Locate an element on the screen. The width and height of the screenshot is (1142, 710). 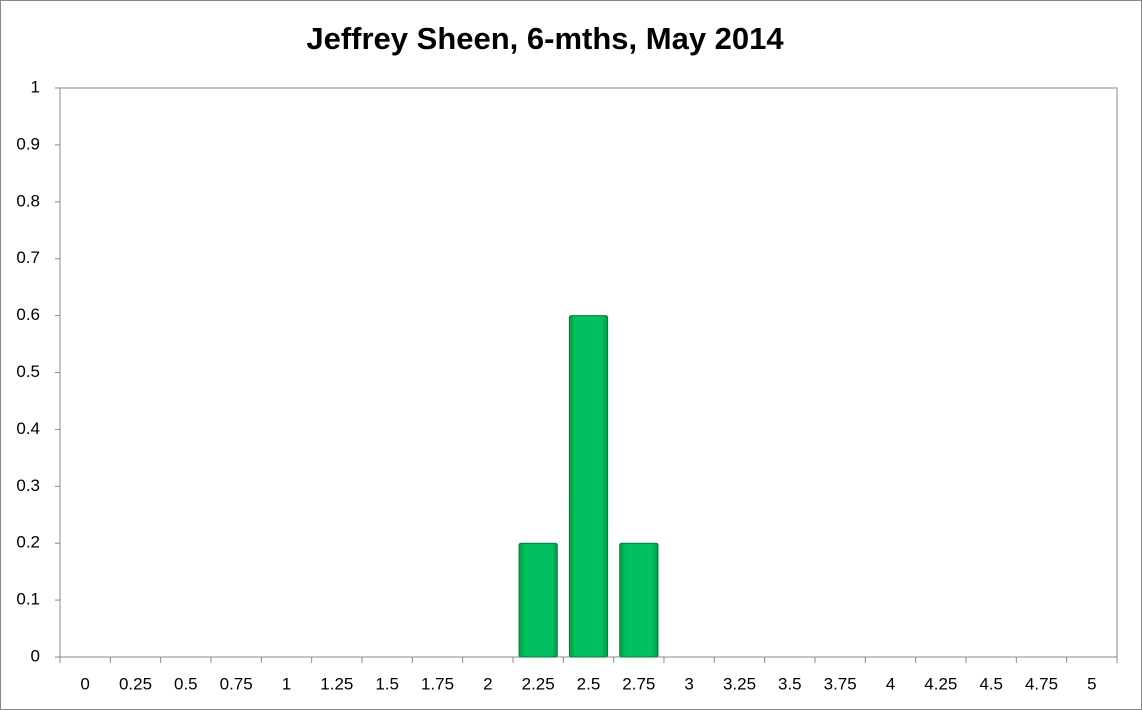
x-tick-label: 0.25 is located at coordinates (135, 683).